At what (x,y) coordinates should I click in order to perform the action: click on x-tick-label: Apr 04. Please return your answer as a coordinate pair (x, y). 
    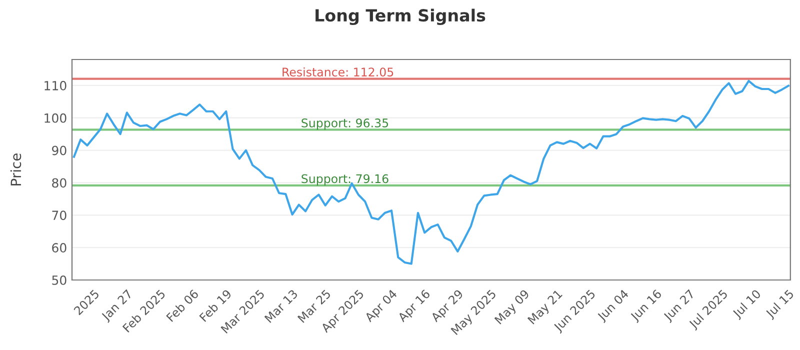
    Looking at the image, I should click on (382, 306).